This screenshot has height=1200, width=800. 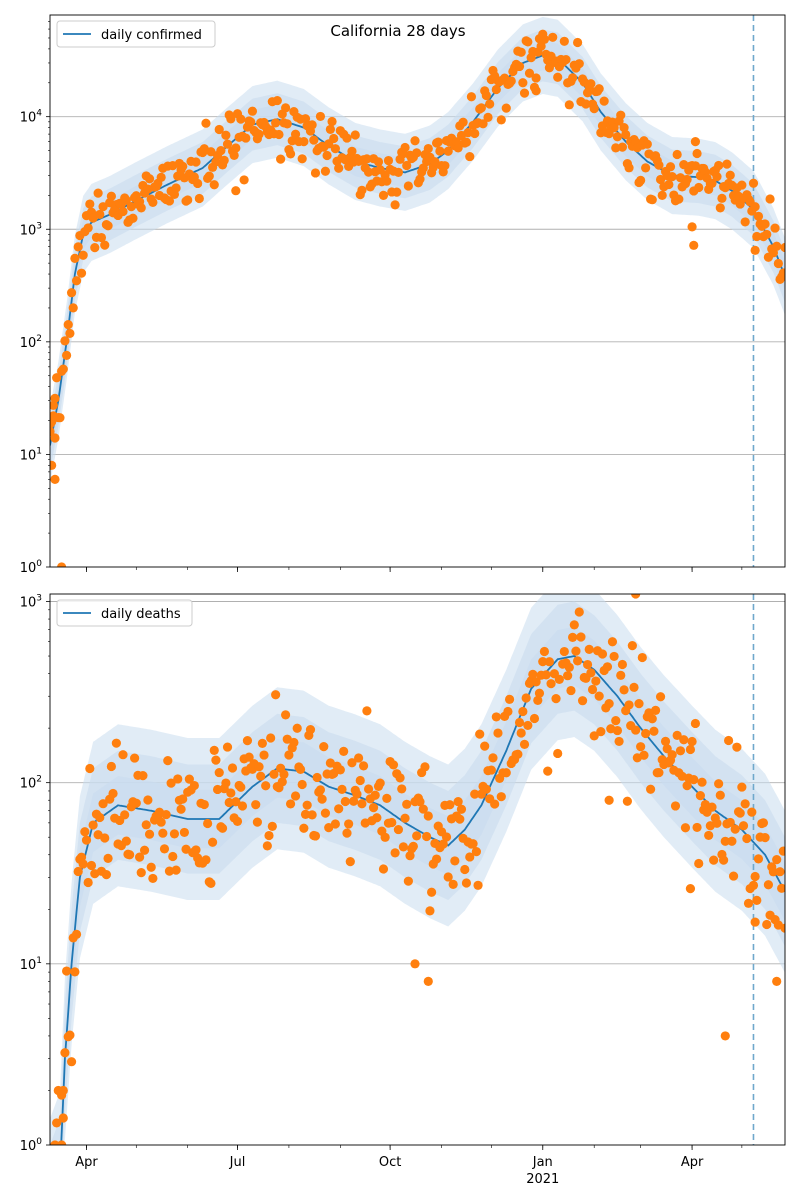 I want to click on y-tick-label: 101, so click(x=31, y=454).